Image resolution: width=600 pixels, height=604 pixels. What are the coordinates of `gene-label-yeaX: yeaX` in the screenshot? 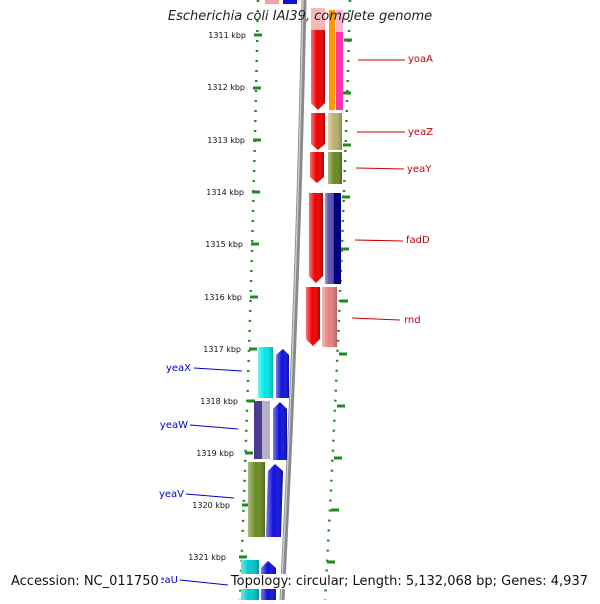 It's located at (178, 368).